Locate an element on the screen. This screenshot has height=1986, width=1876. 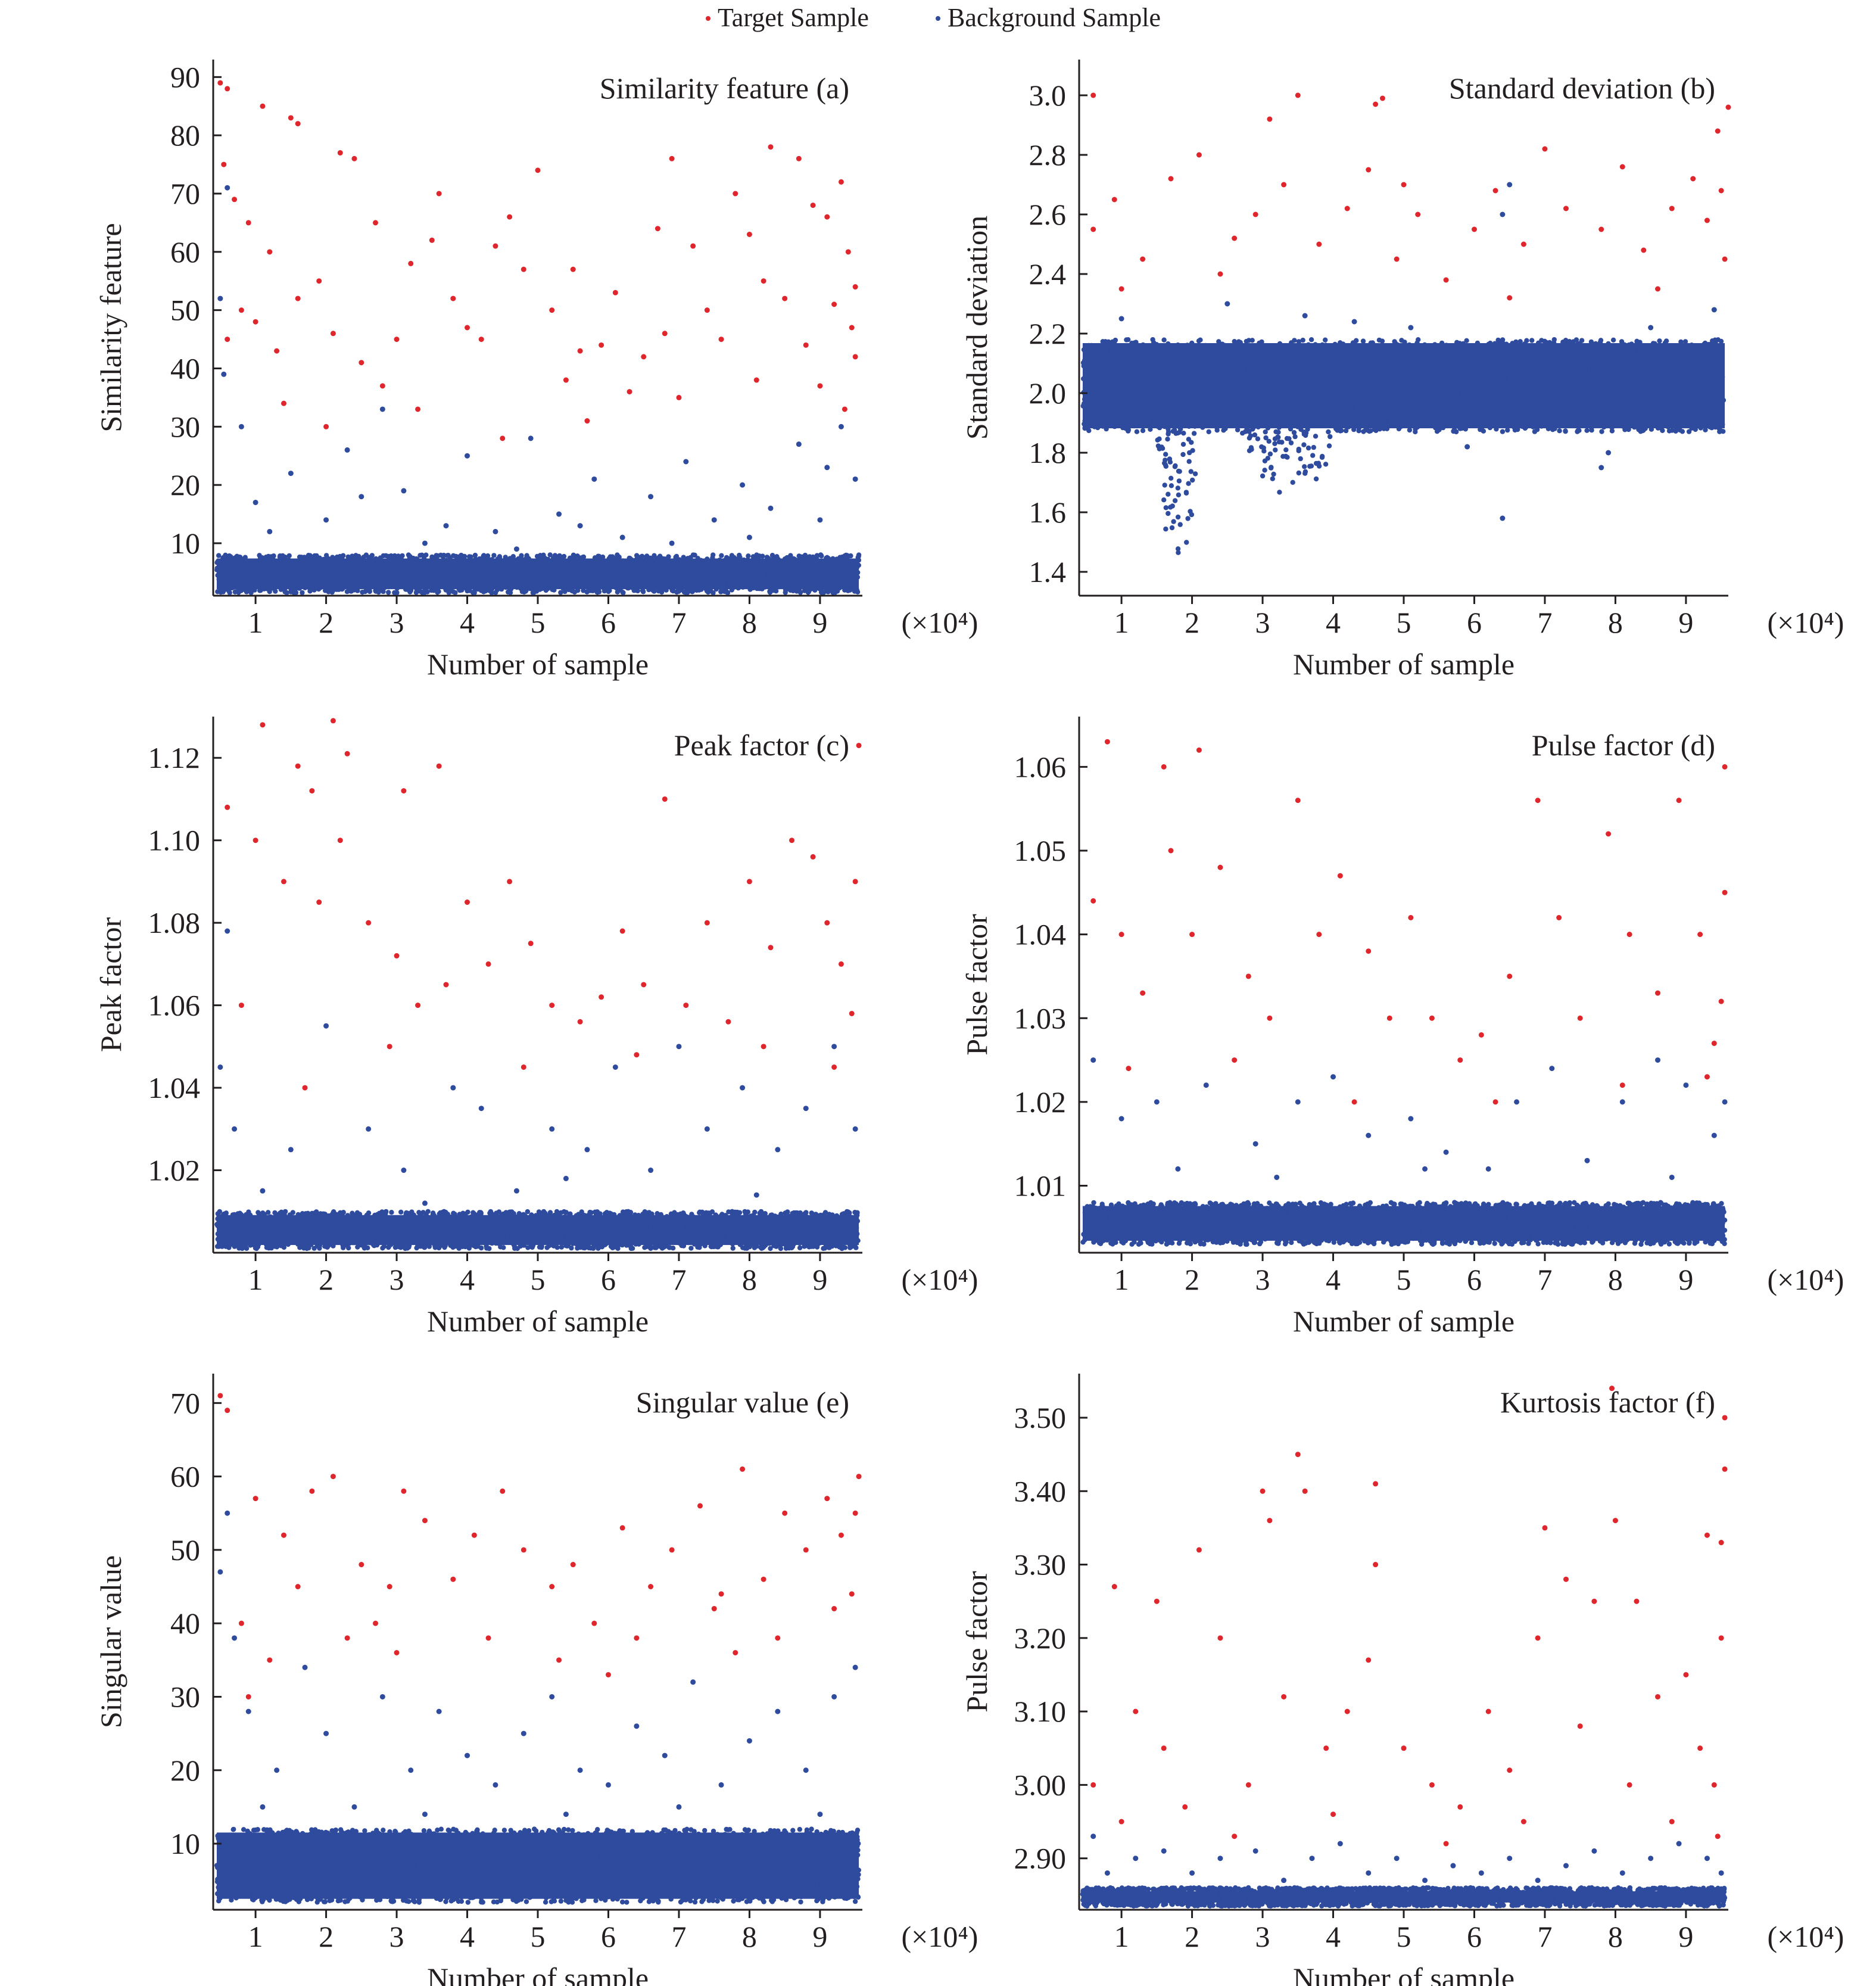
y-tick-label: 40 is located at coordinates (185, 368).